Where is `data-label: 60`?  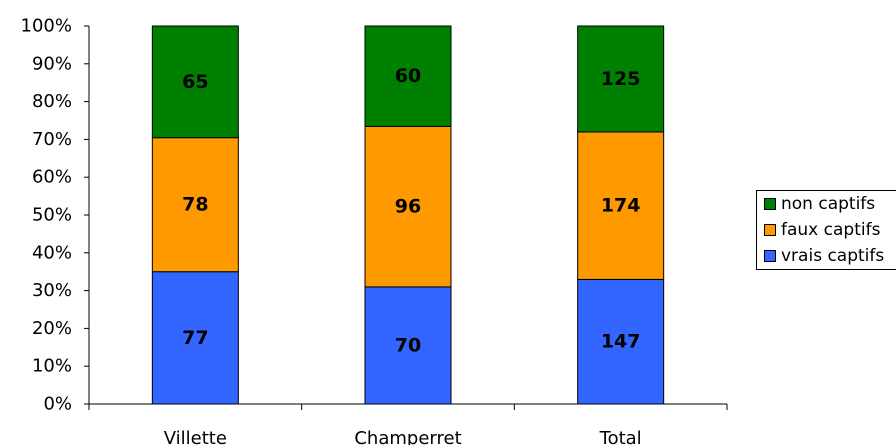
data-label: 60 is located at coordinates (408, 76).